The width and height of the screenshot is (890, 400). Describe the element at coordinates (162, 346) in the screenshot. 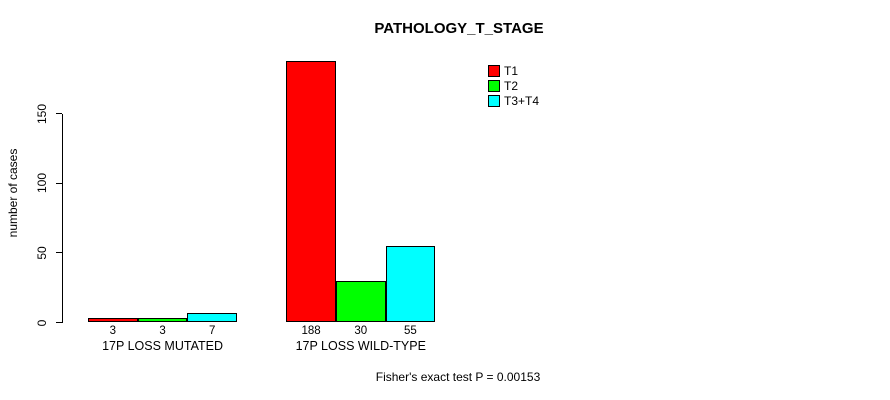

I see `category-label: 17P LOSS MUTATED` at that location.